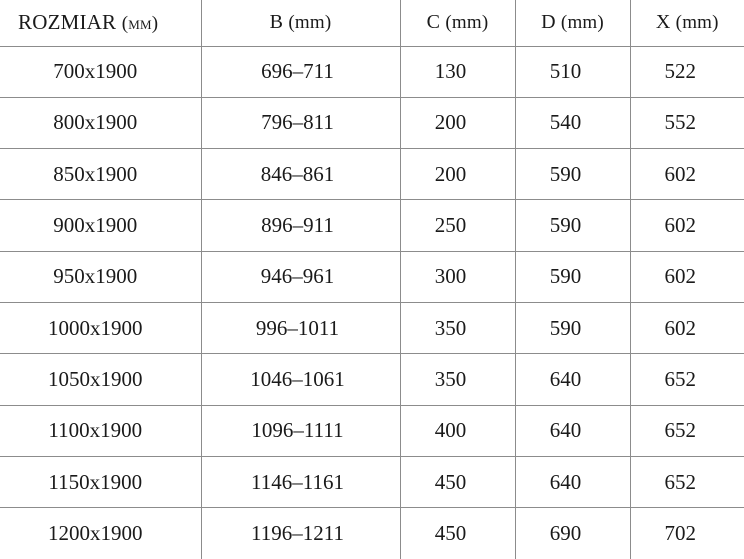 Image resolution: width=744 pixels, height=559 pixels. I want to click on cell-c: 400, so click(458, 431).